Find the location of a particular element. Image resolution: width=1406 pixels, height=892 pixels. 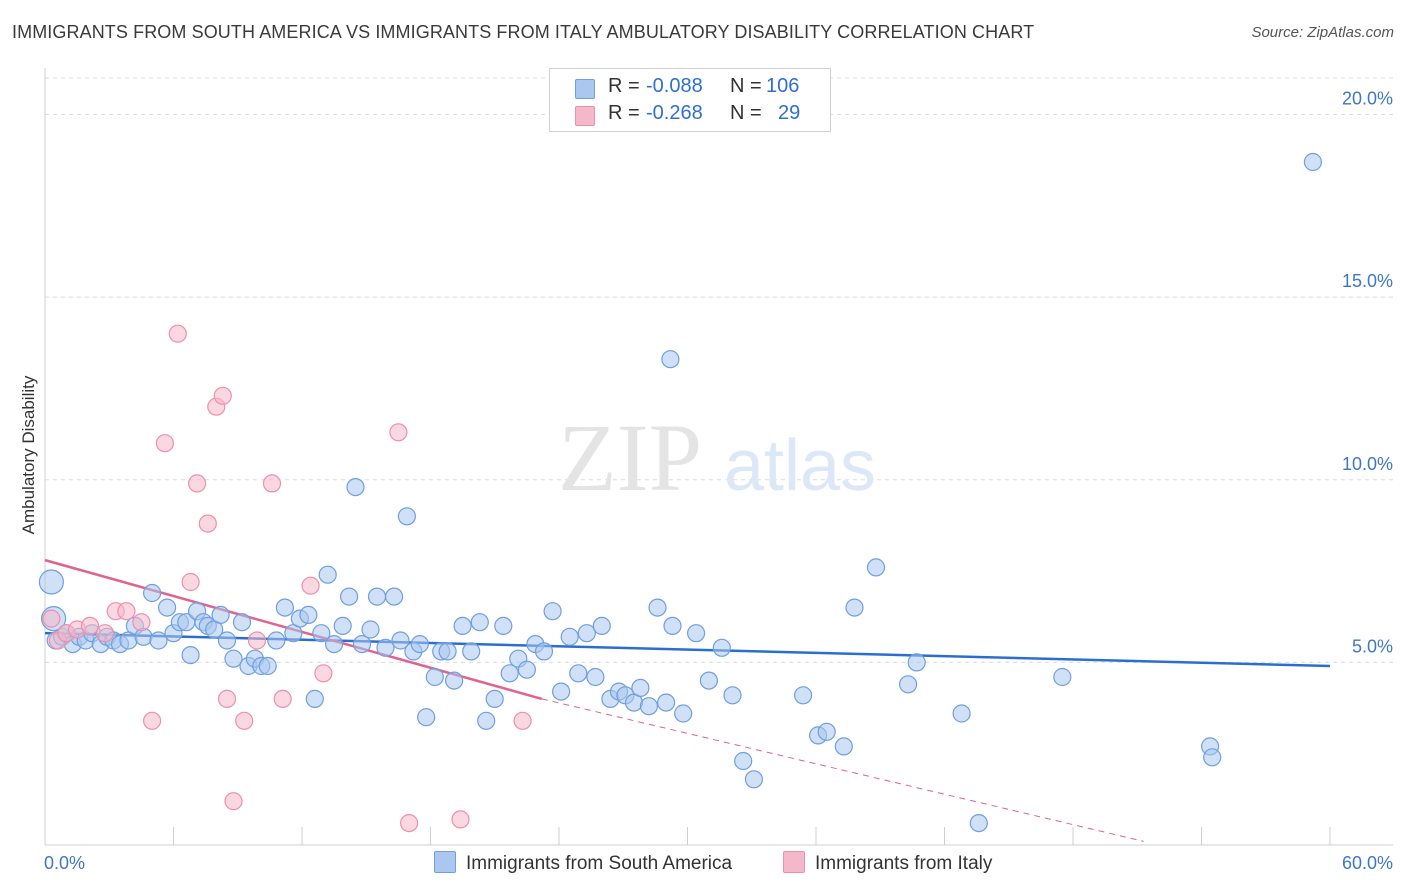

bottom-legend-italy: Immigrants from Italy is located at coordinates (887, 863).